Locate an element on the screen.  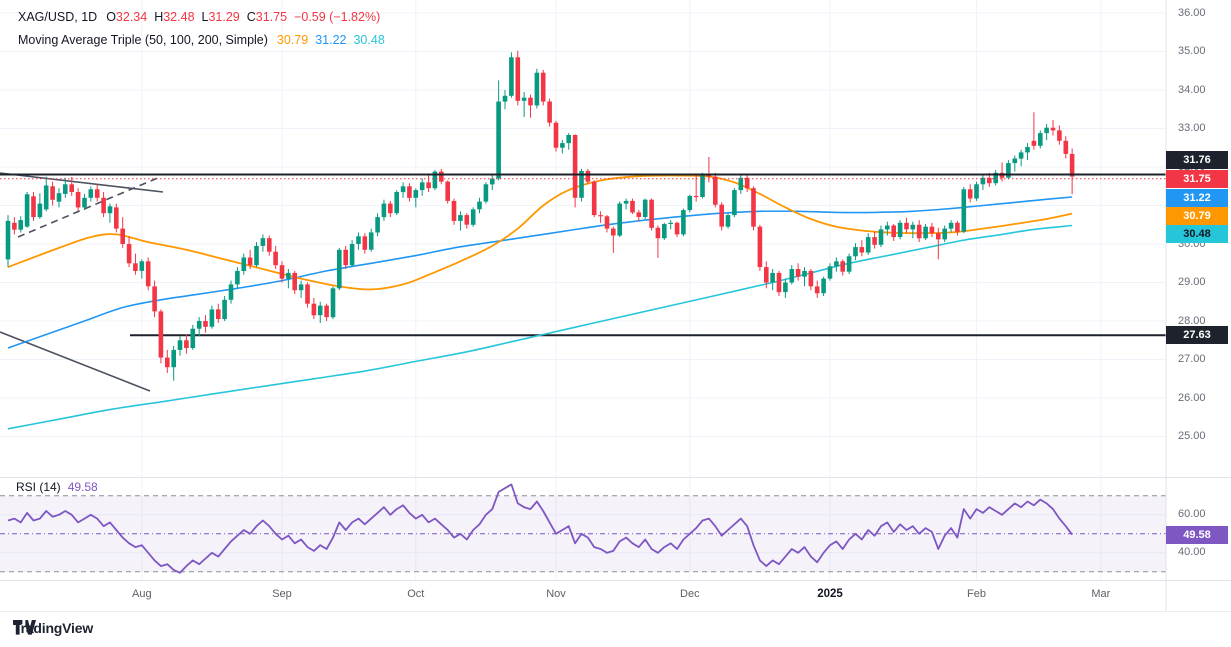
price-badge: 31.75 is located at coordinates (1197, 178).